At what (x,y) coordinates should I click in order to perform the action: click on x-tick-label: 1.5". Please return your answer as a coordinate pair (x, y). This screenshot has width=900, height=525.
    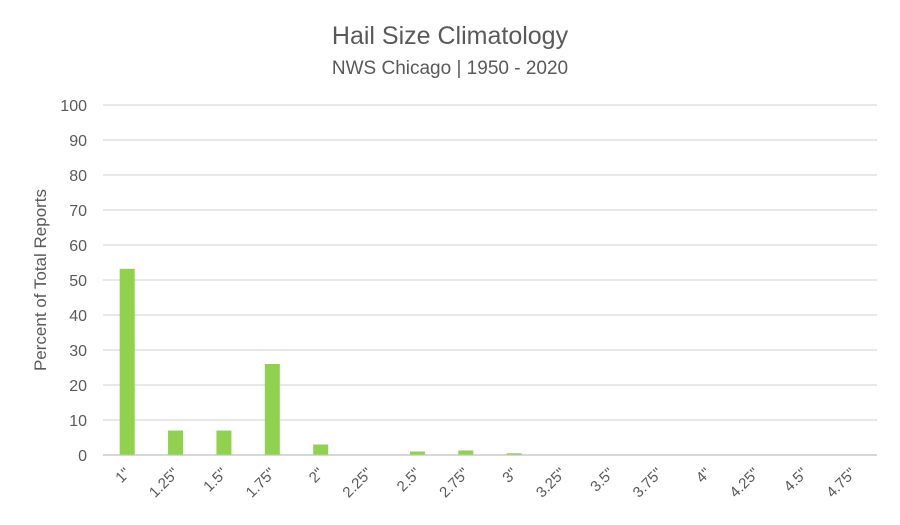
    Looking at the image, I should click on (215, 480).